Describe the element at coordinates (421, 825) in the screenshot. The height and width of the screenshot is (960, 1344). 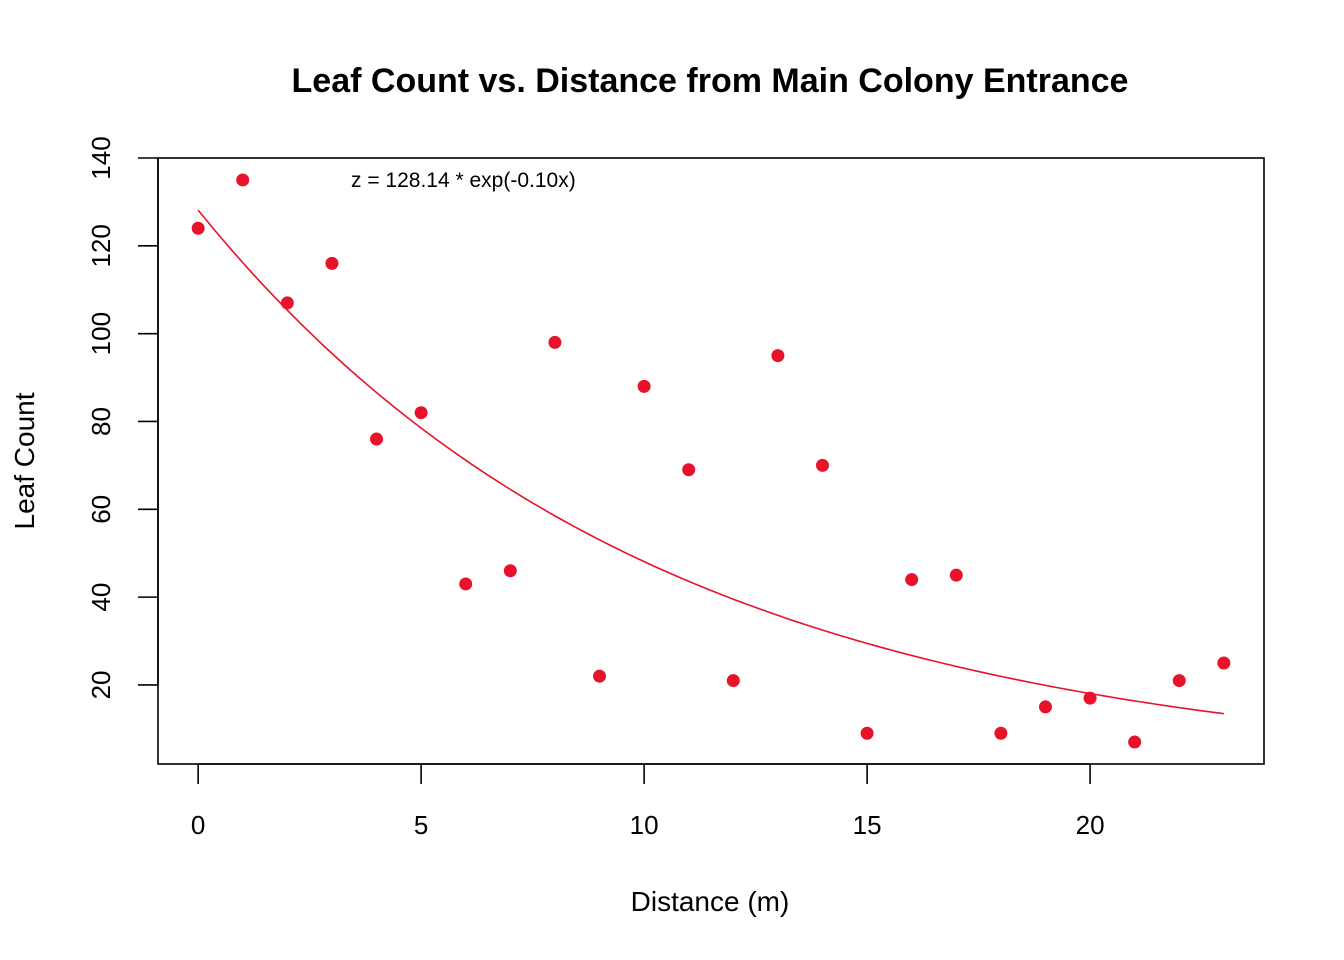
I see `x-tick-label: 5` at that location.